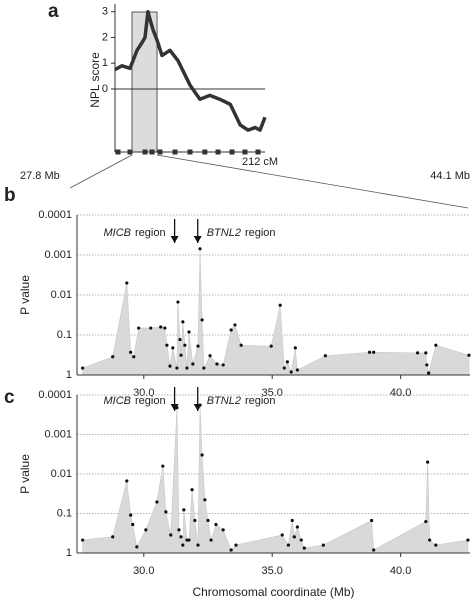 The width and height of the screenshot is (474, 603). I want to click on annotation-gene: MICB, so click(118, 401).